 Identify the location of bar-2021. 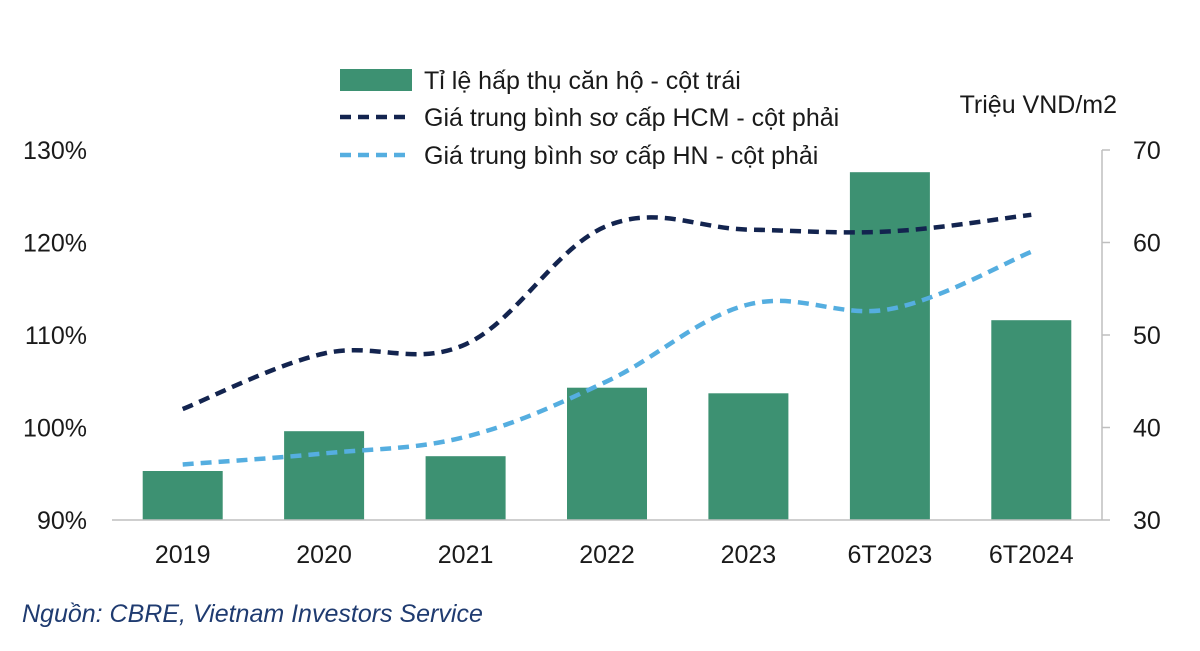
(465, 488).